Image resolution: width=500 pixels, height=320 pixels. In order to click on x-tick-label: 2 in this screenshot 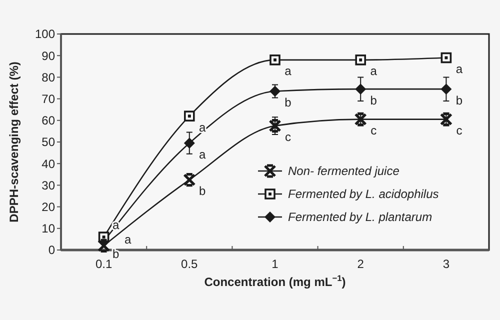, I will do `click(360, 264)`.